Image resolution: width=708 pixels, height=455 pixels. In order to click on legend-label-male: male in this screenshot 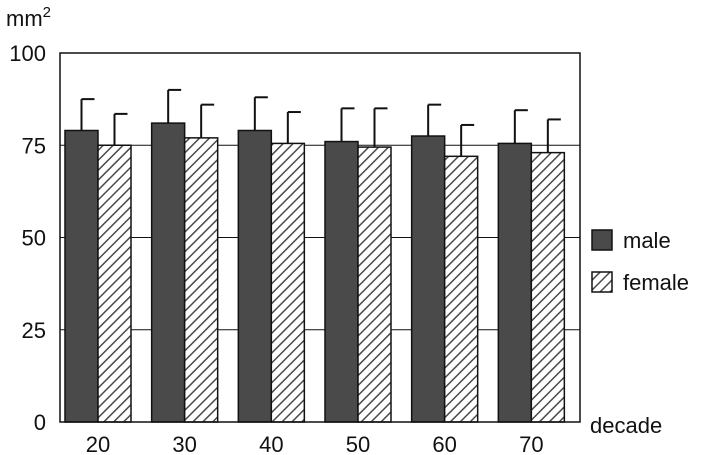, I will do `click(647, 240)`.